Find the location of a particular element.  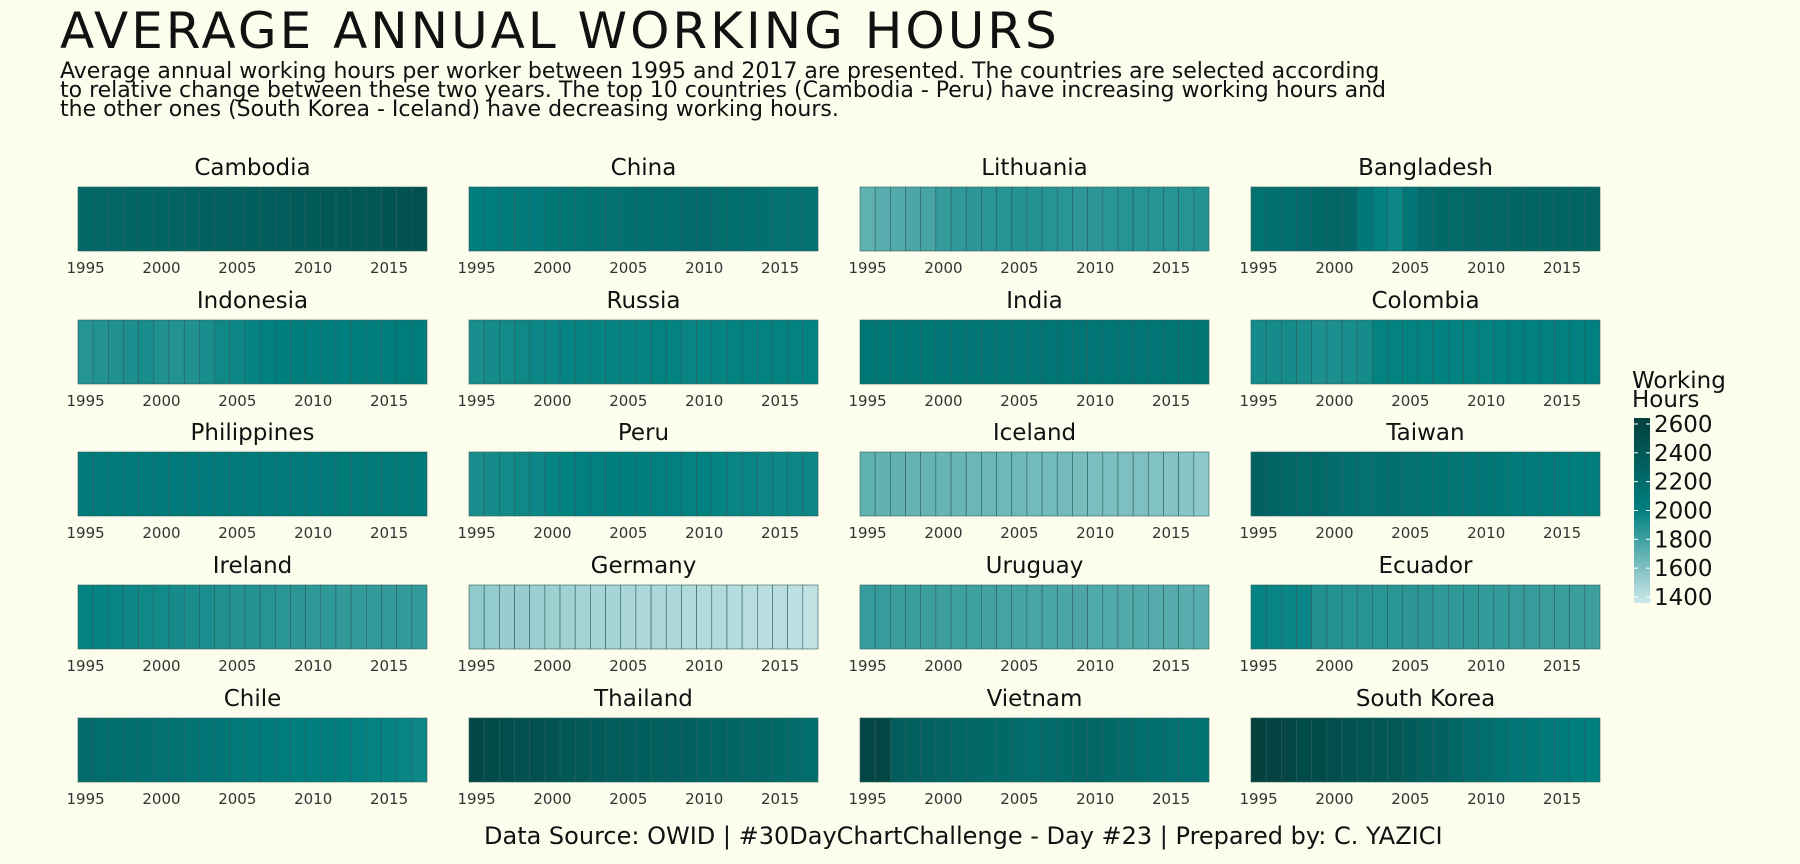

panel-title: Lithuania is located at coordinates (1034, 168).